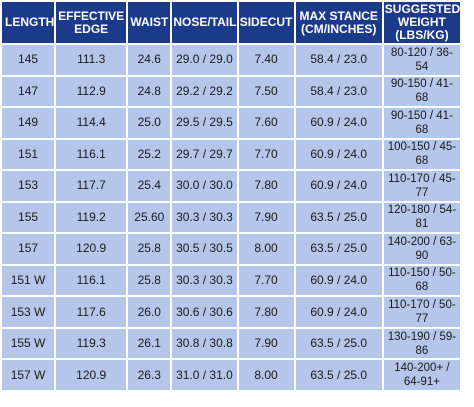 This screenshot has height=407, width=474. I want to click on cell-suggested-weight: 140-200+ / 64-91+, so click(421, 375).